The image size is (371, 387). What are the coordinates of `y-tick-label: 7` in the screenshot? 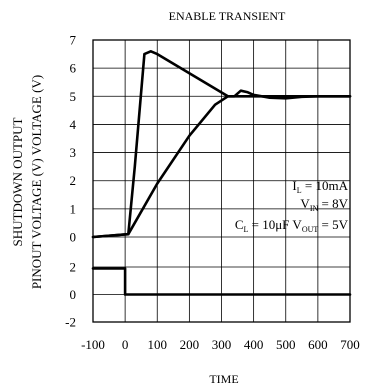 It's located at (73, 40).